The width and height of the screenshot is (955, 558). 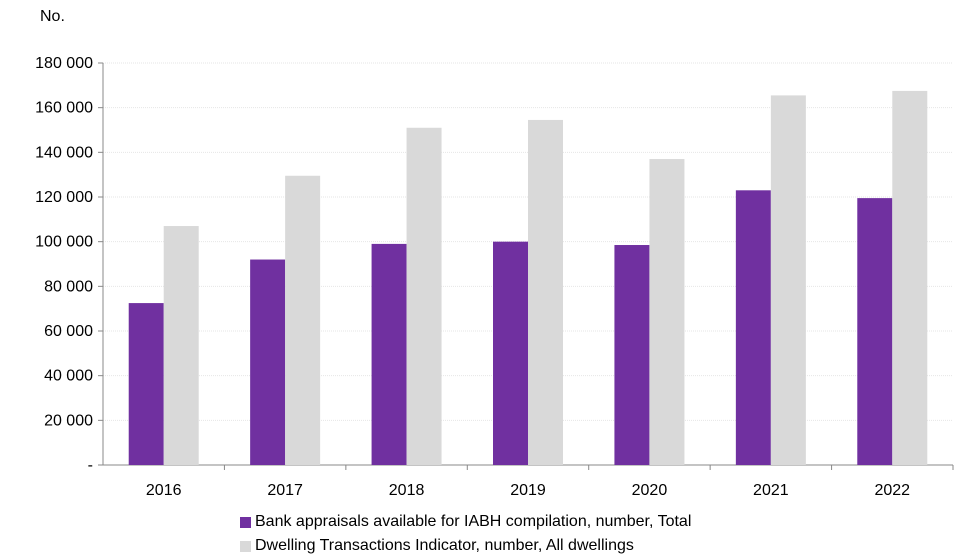 What do you see at coordinates (68, 376) in the screenshot?
I see `y-tick-label: 40 000` at bounding box center [68, 376].